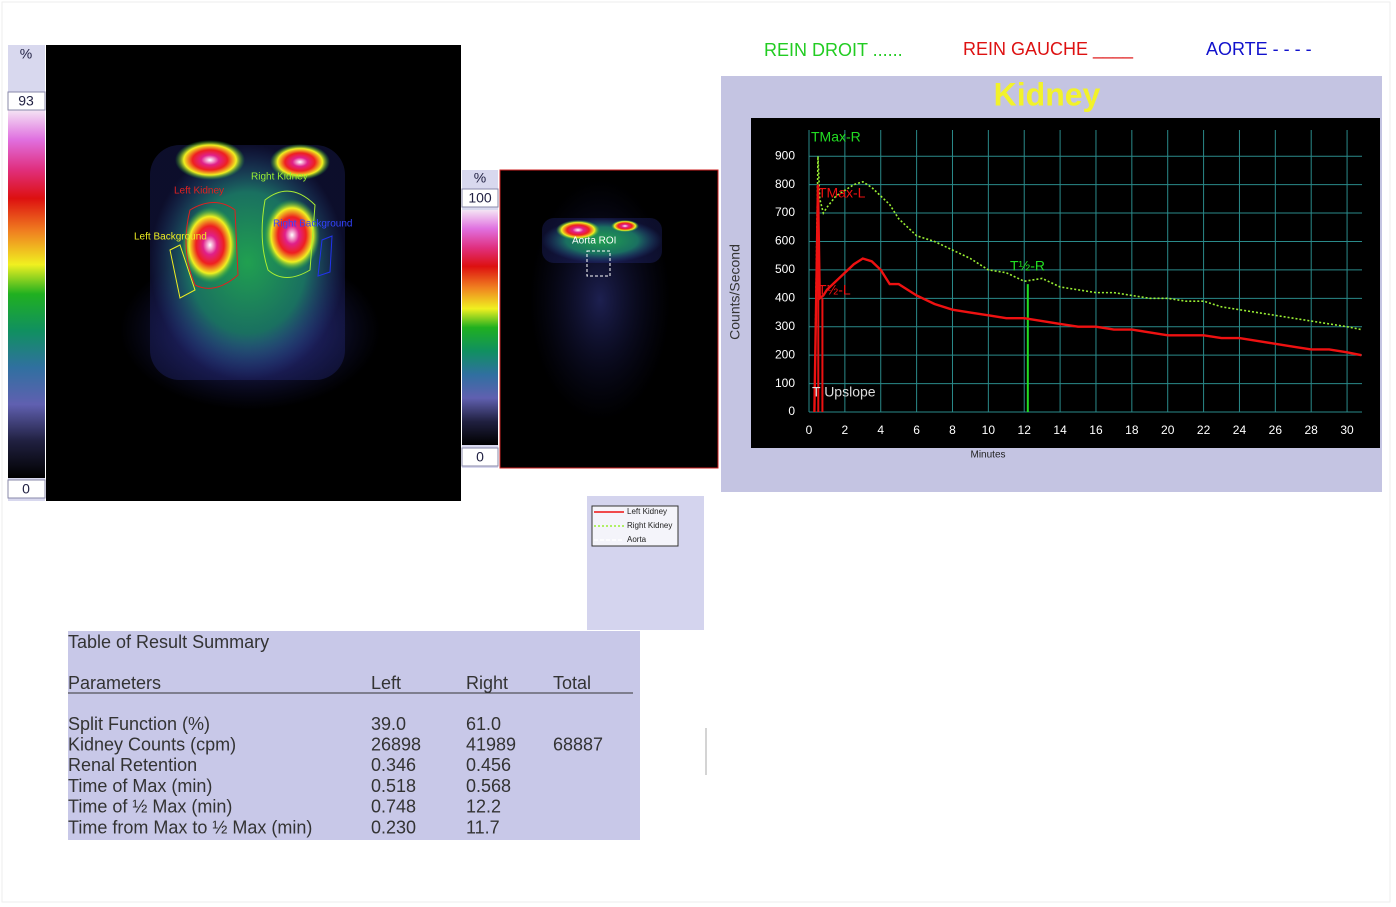  I want to click on table-cell: 39.0, so click(388, 724).